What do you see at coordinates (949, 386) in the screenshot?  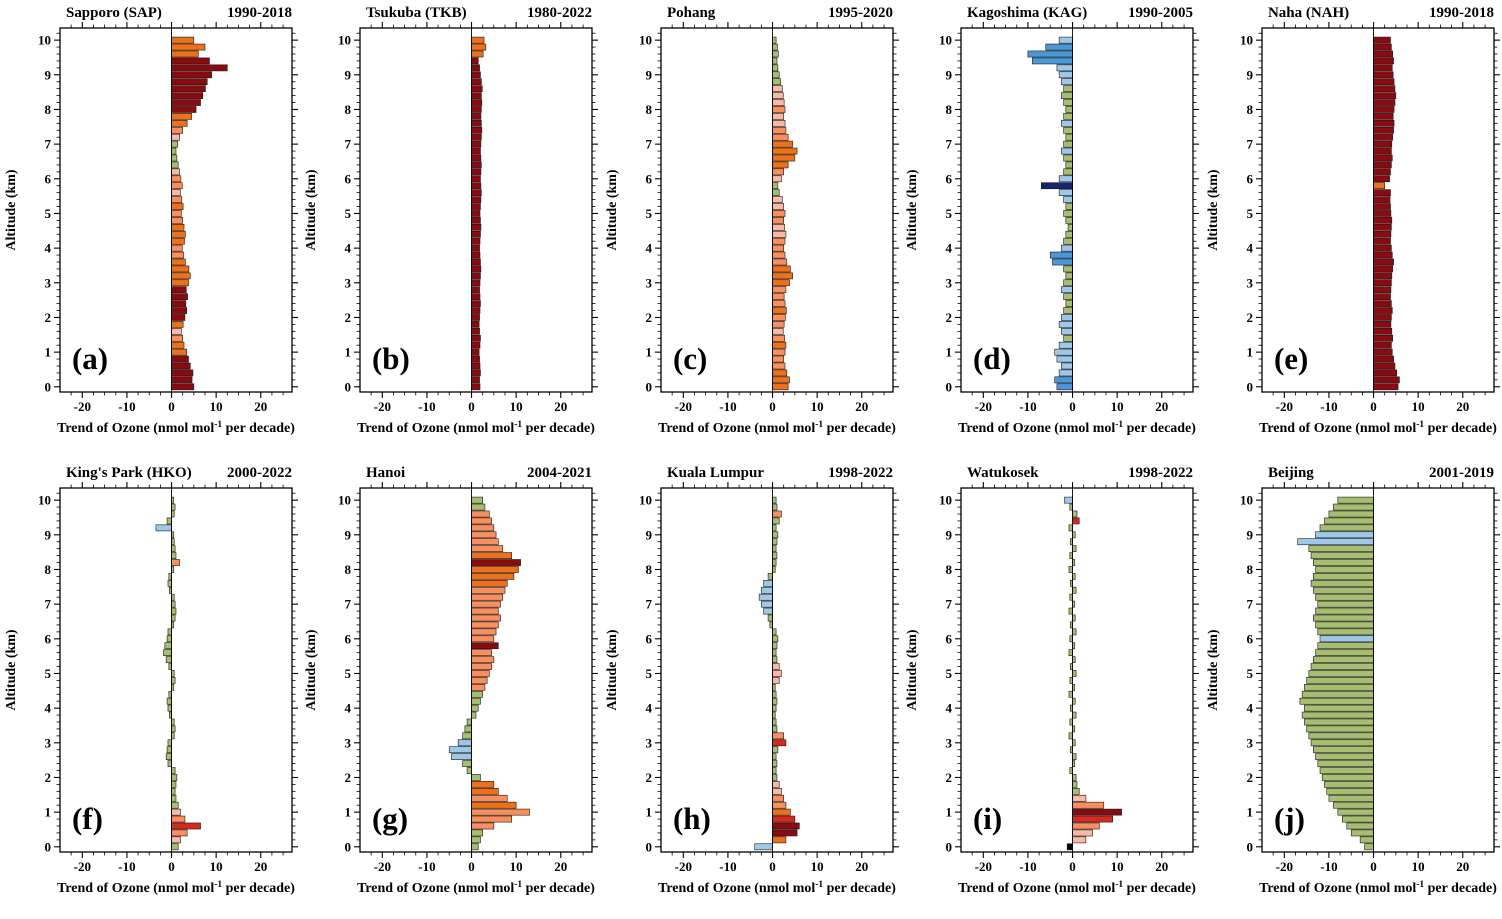 I see `y-tick-label: 0` at bounding box center [949, 386].